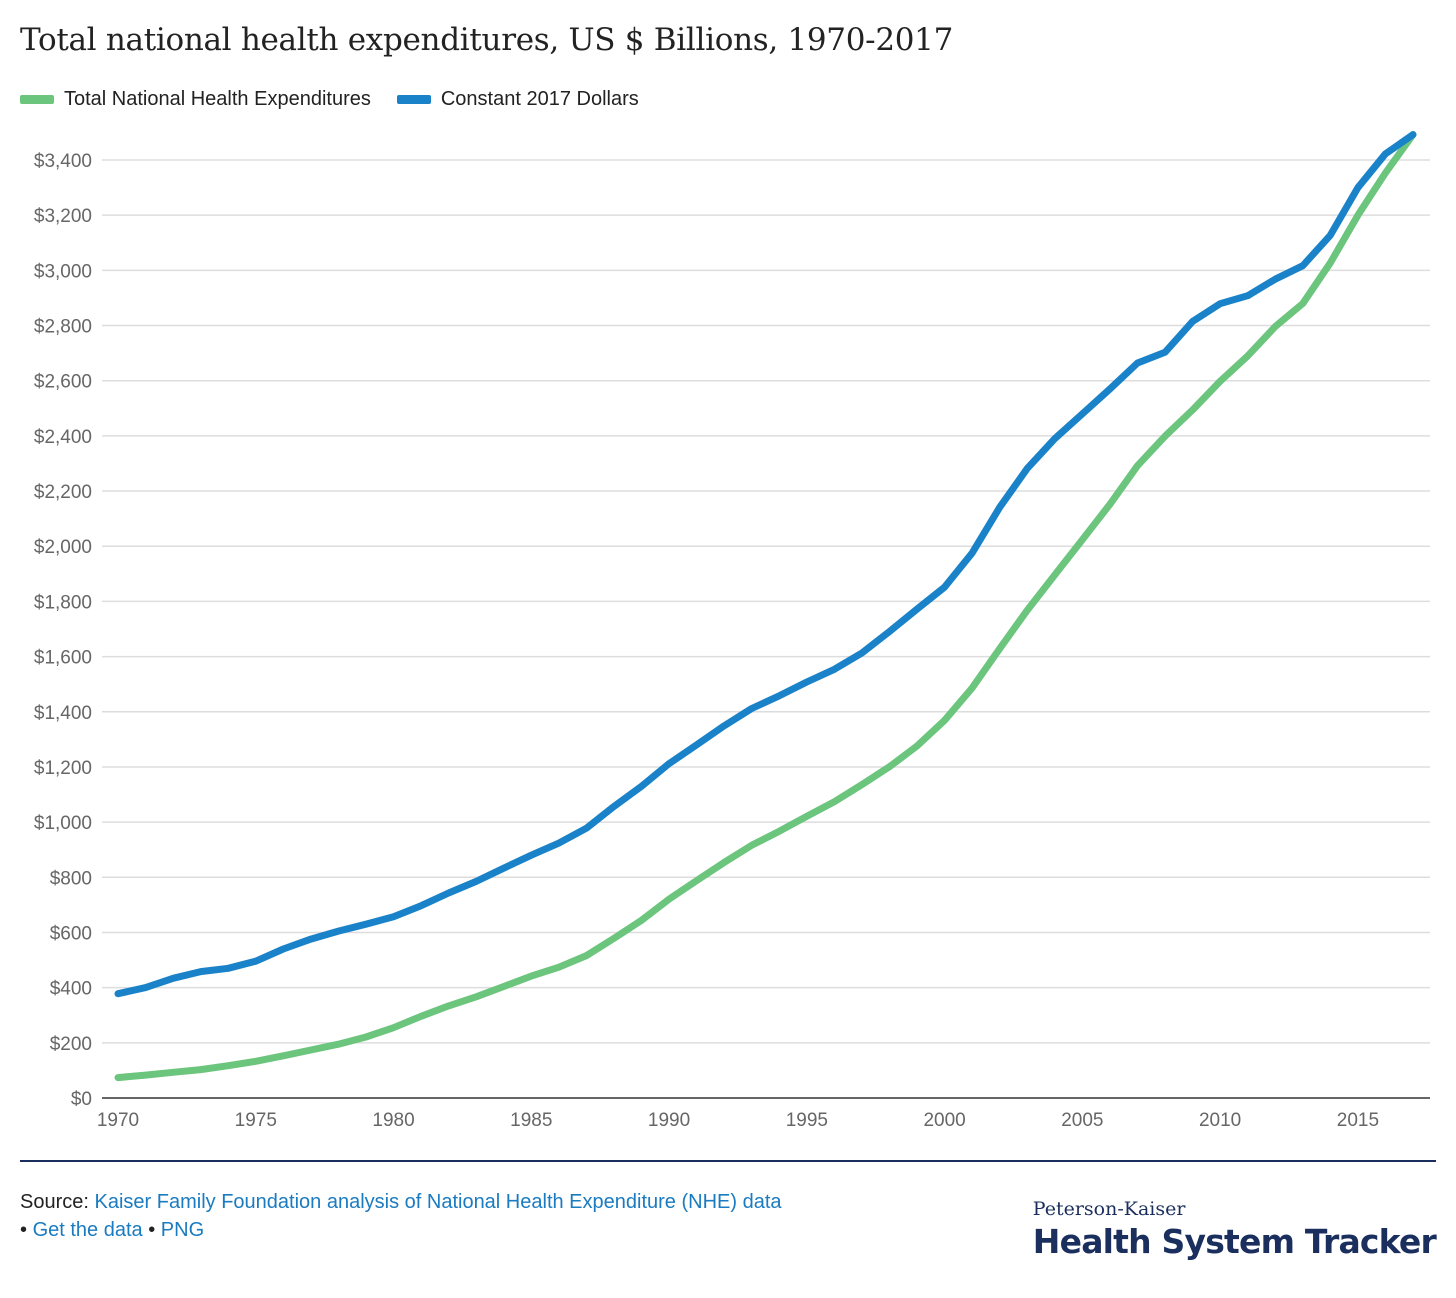 The height and width of the screenshot is (1298, 1456). I want to click on y-tick-label: $0, so click(81, 1099).